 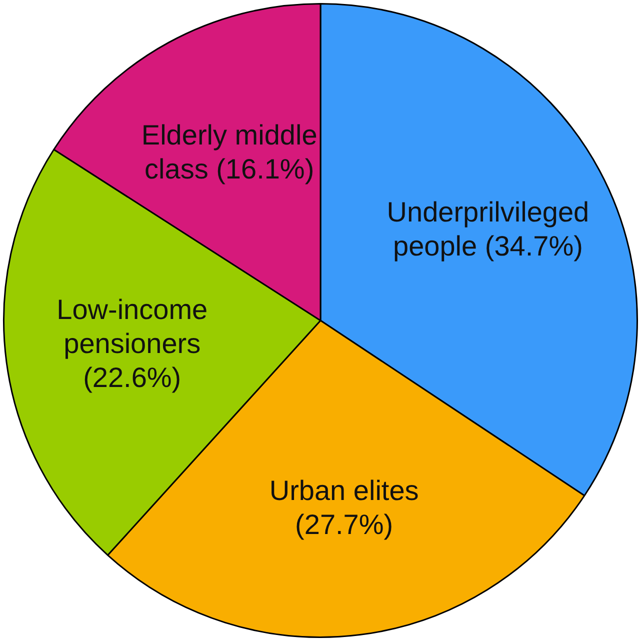 What do you see at coordinates (132, 378) in the screenshot?
I see `data-label: (22.6%)` at bounding box center [132, 378].